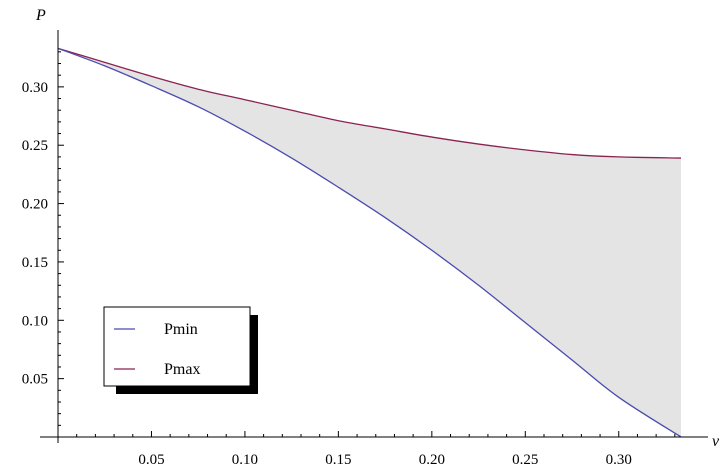 This screenshot has height=466, width=728. I want to click on y-tick-label: 0.10, so click(35, 321).